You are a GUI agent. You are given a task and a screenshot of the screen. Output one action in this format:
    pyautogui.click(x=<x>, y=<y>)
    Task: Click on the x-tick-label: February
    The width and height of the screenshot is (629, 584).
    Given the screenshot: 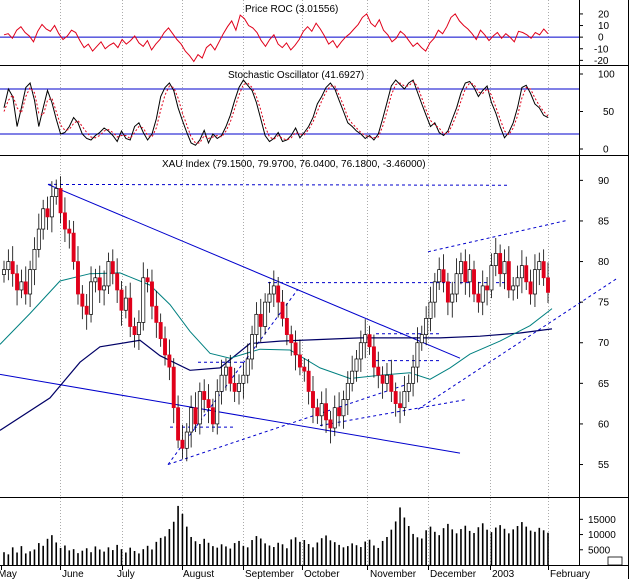 What is the action you would take?
    pyautogui.click(x=570, y=574)
    